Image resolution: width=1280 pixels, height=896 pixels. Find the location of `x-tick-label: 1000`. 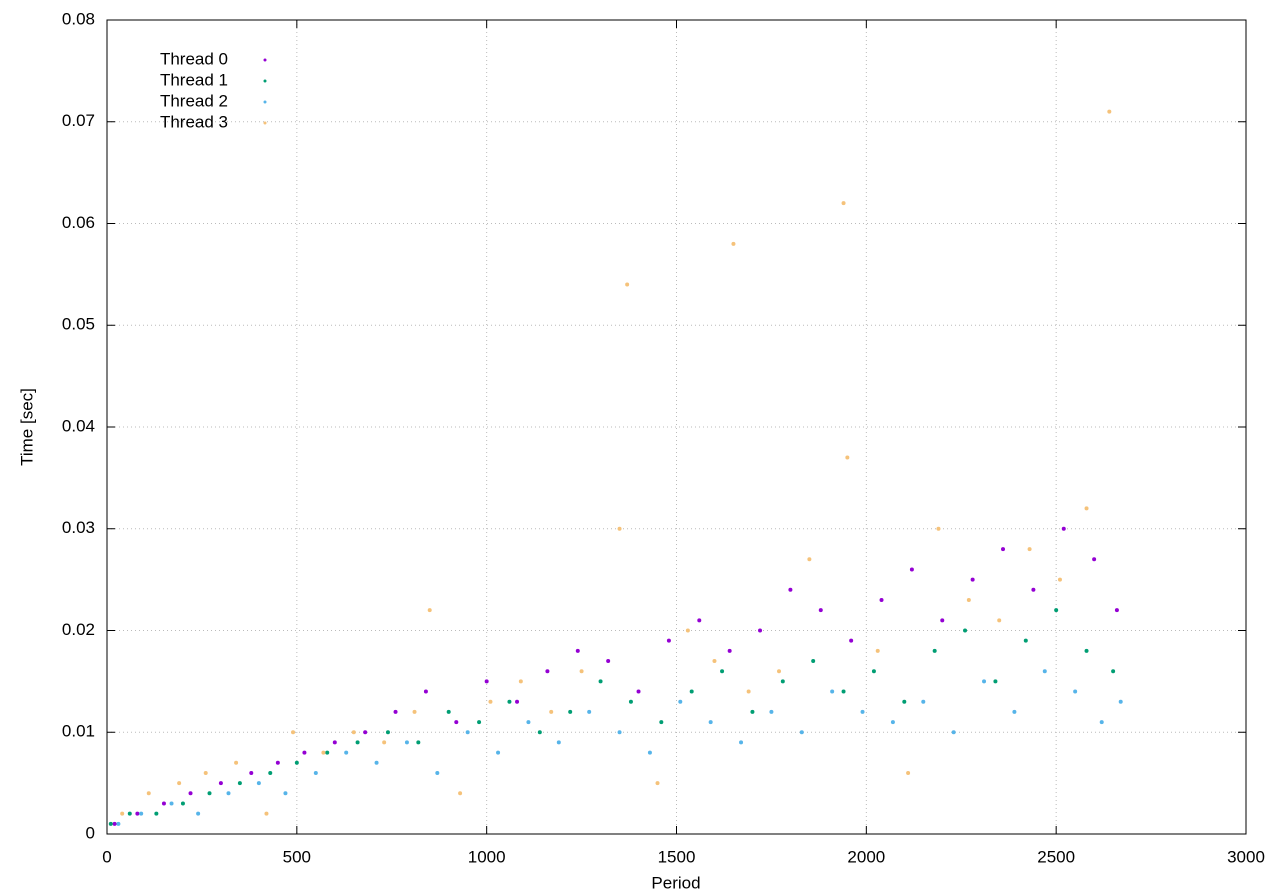

x-tick-label: 1000 is located at coordinates (487, 856).